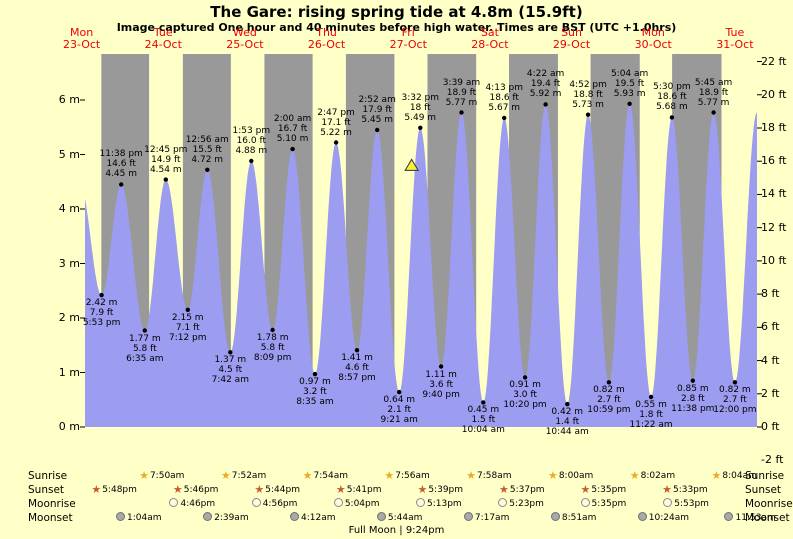  I want to click on sunrise-time: 7:54am, so click(331, 476).